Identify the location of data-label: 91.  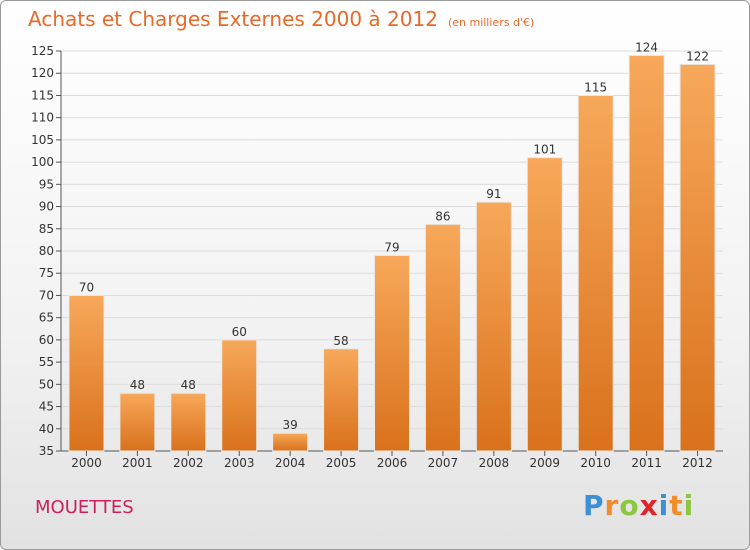
(493, 194).